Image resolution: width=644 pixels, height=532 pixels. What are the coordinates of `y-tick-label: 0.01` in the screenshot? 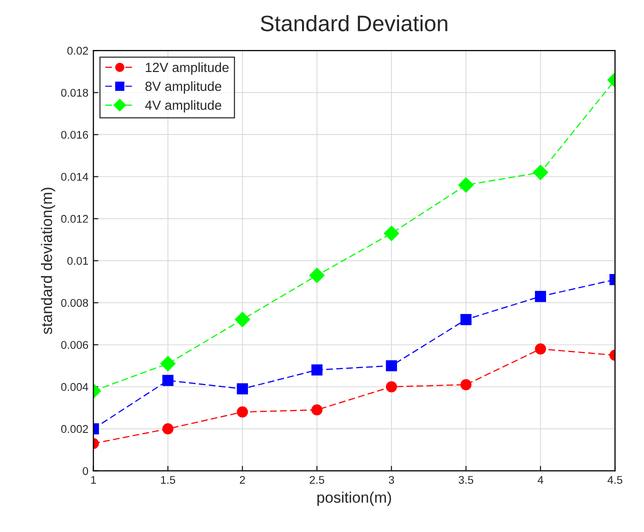 It's located at (77, 260).